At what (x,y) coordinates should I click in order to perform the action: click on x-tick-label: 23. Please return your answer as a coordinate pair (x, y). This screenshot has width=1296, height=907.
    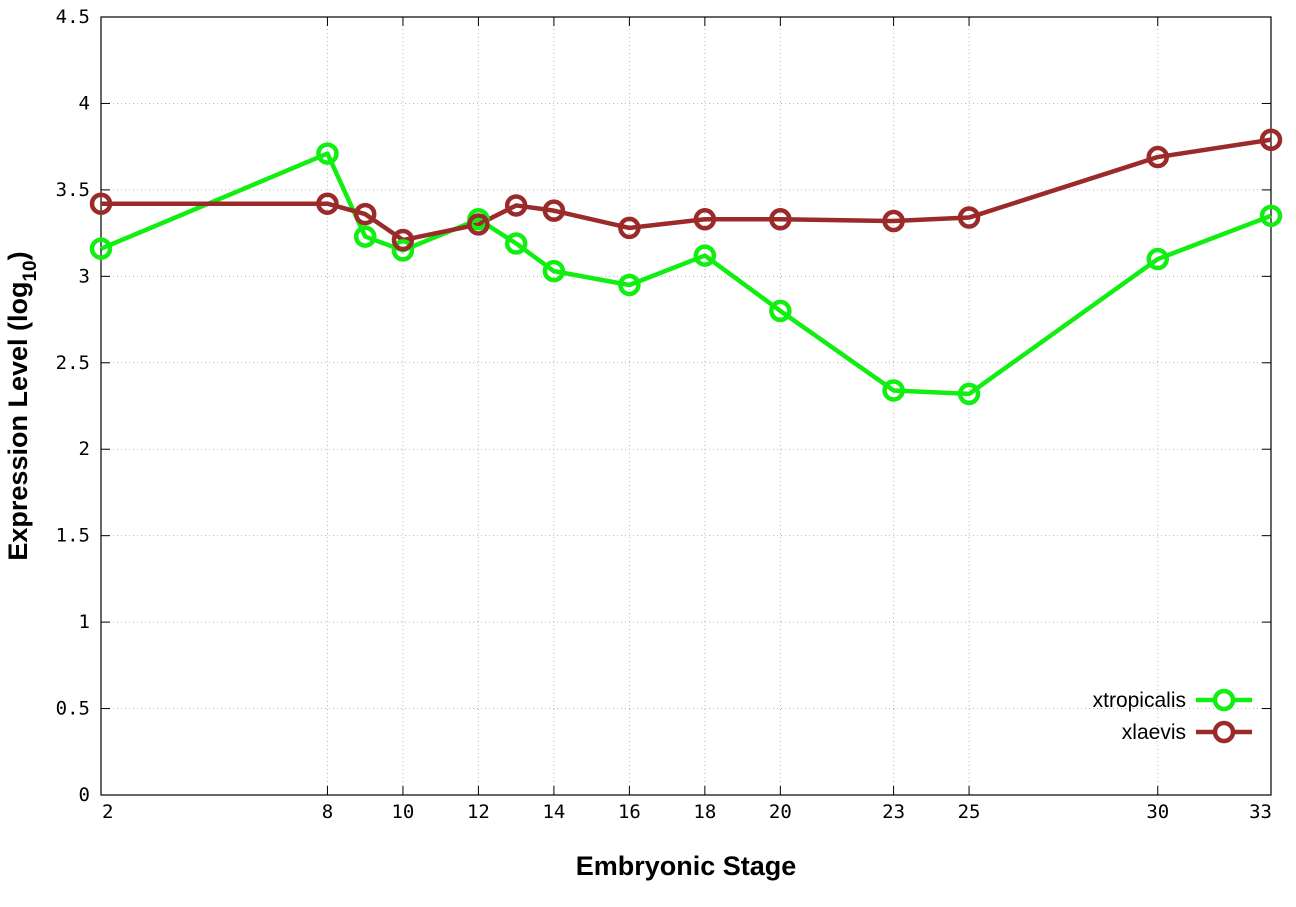
    Looking at the image, I should click on (893, 812).